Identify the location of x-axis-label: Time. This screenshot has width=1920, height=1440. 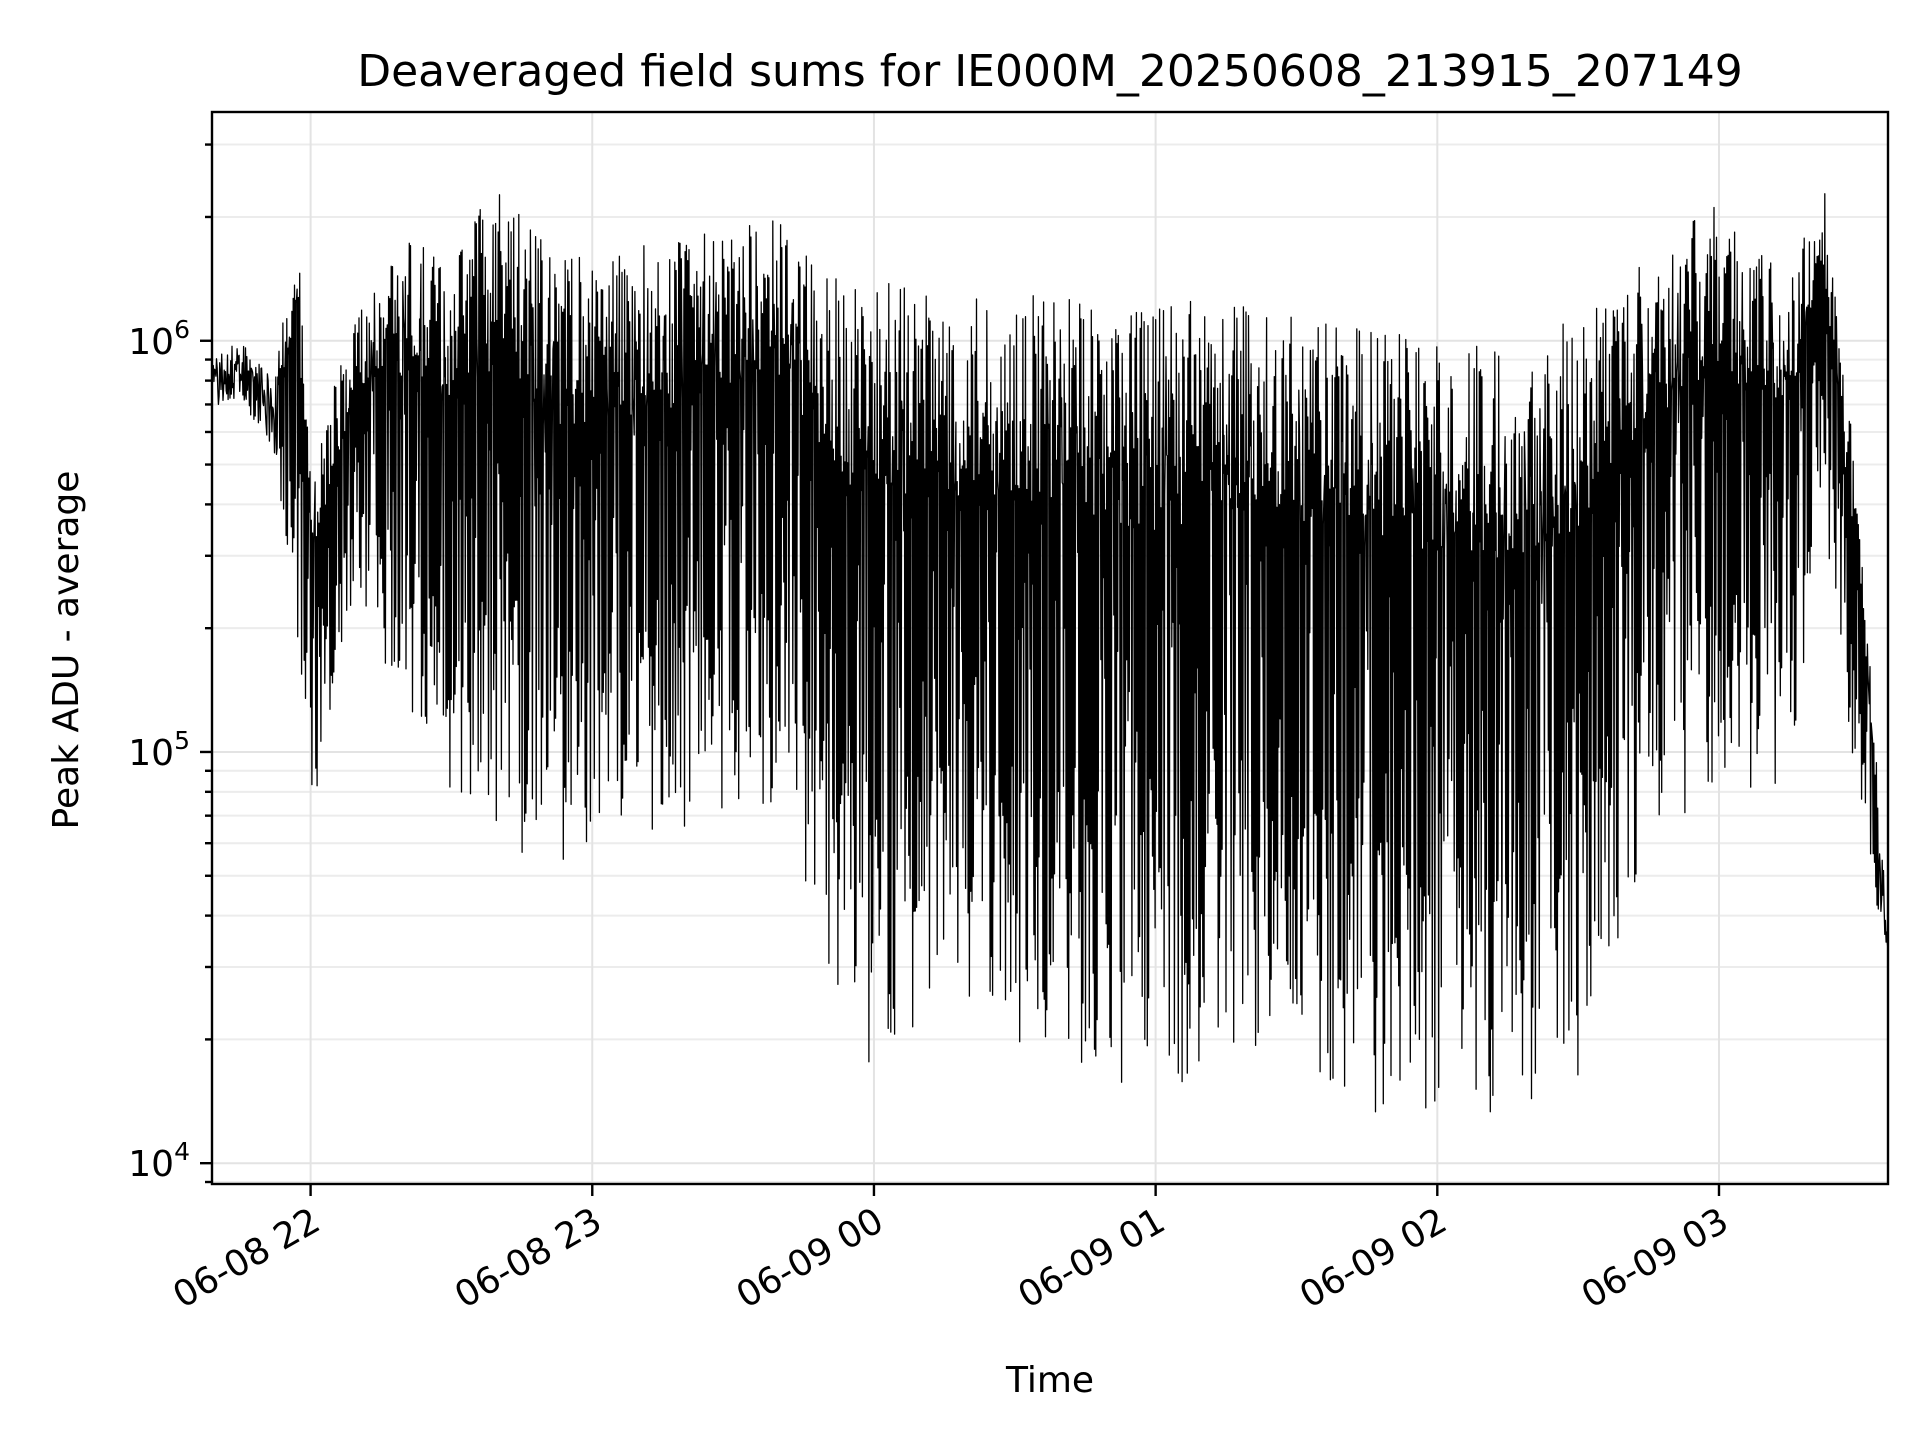
(1049, 1380).